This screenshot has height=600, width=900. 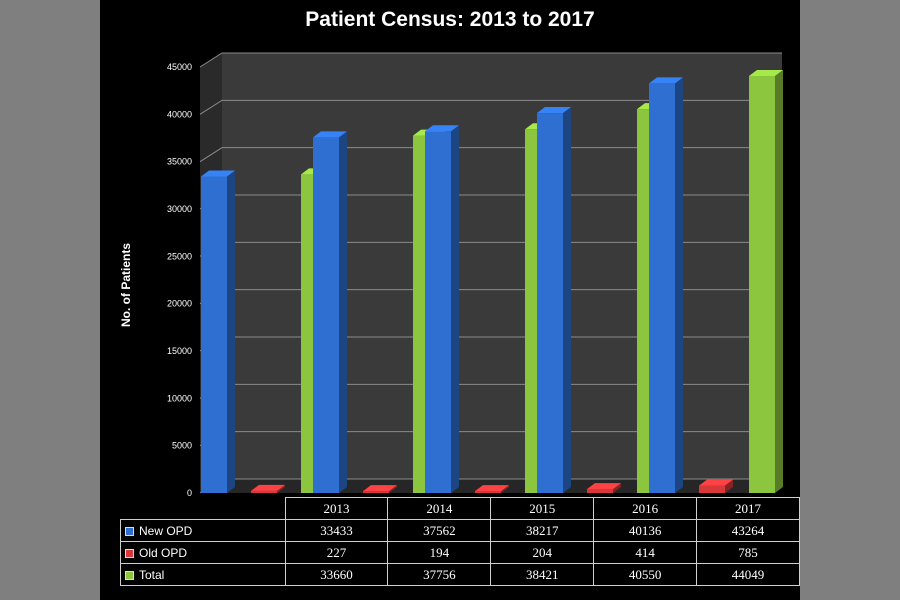 I want to click on data-table-year: 2016, so click(x=645, y=508).